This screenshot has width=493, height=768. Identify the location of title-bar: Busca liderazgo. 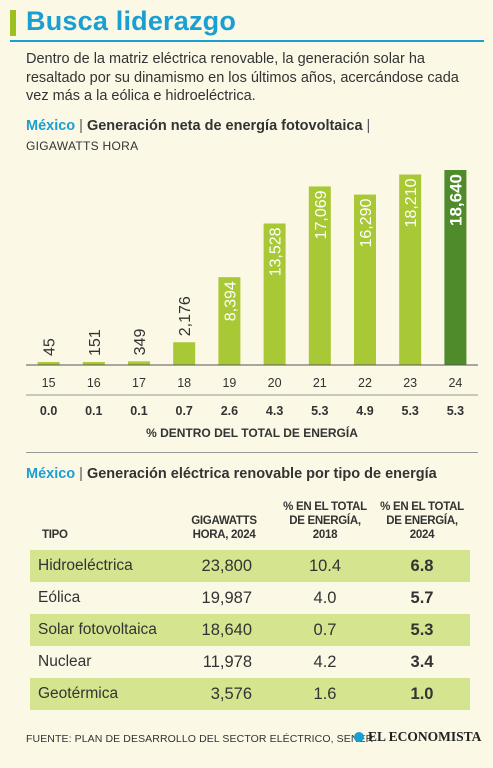
(246, 23).